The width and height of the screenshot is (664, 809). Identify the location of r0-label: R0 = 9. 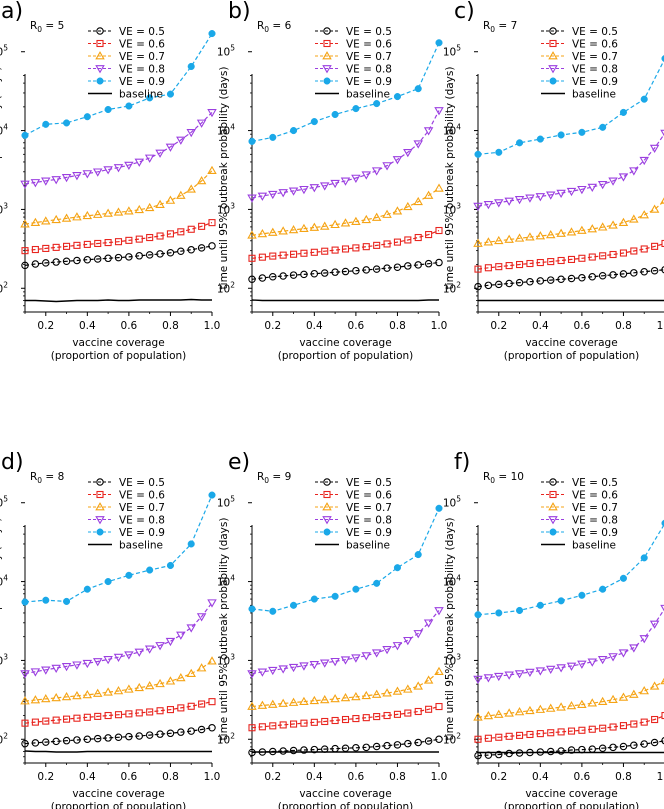
(274, 478).